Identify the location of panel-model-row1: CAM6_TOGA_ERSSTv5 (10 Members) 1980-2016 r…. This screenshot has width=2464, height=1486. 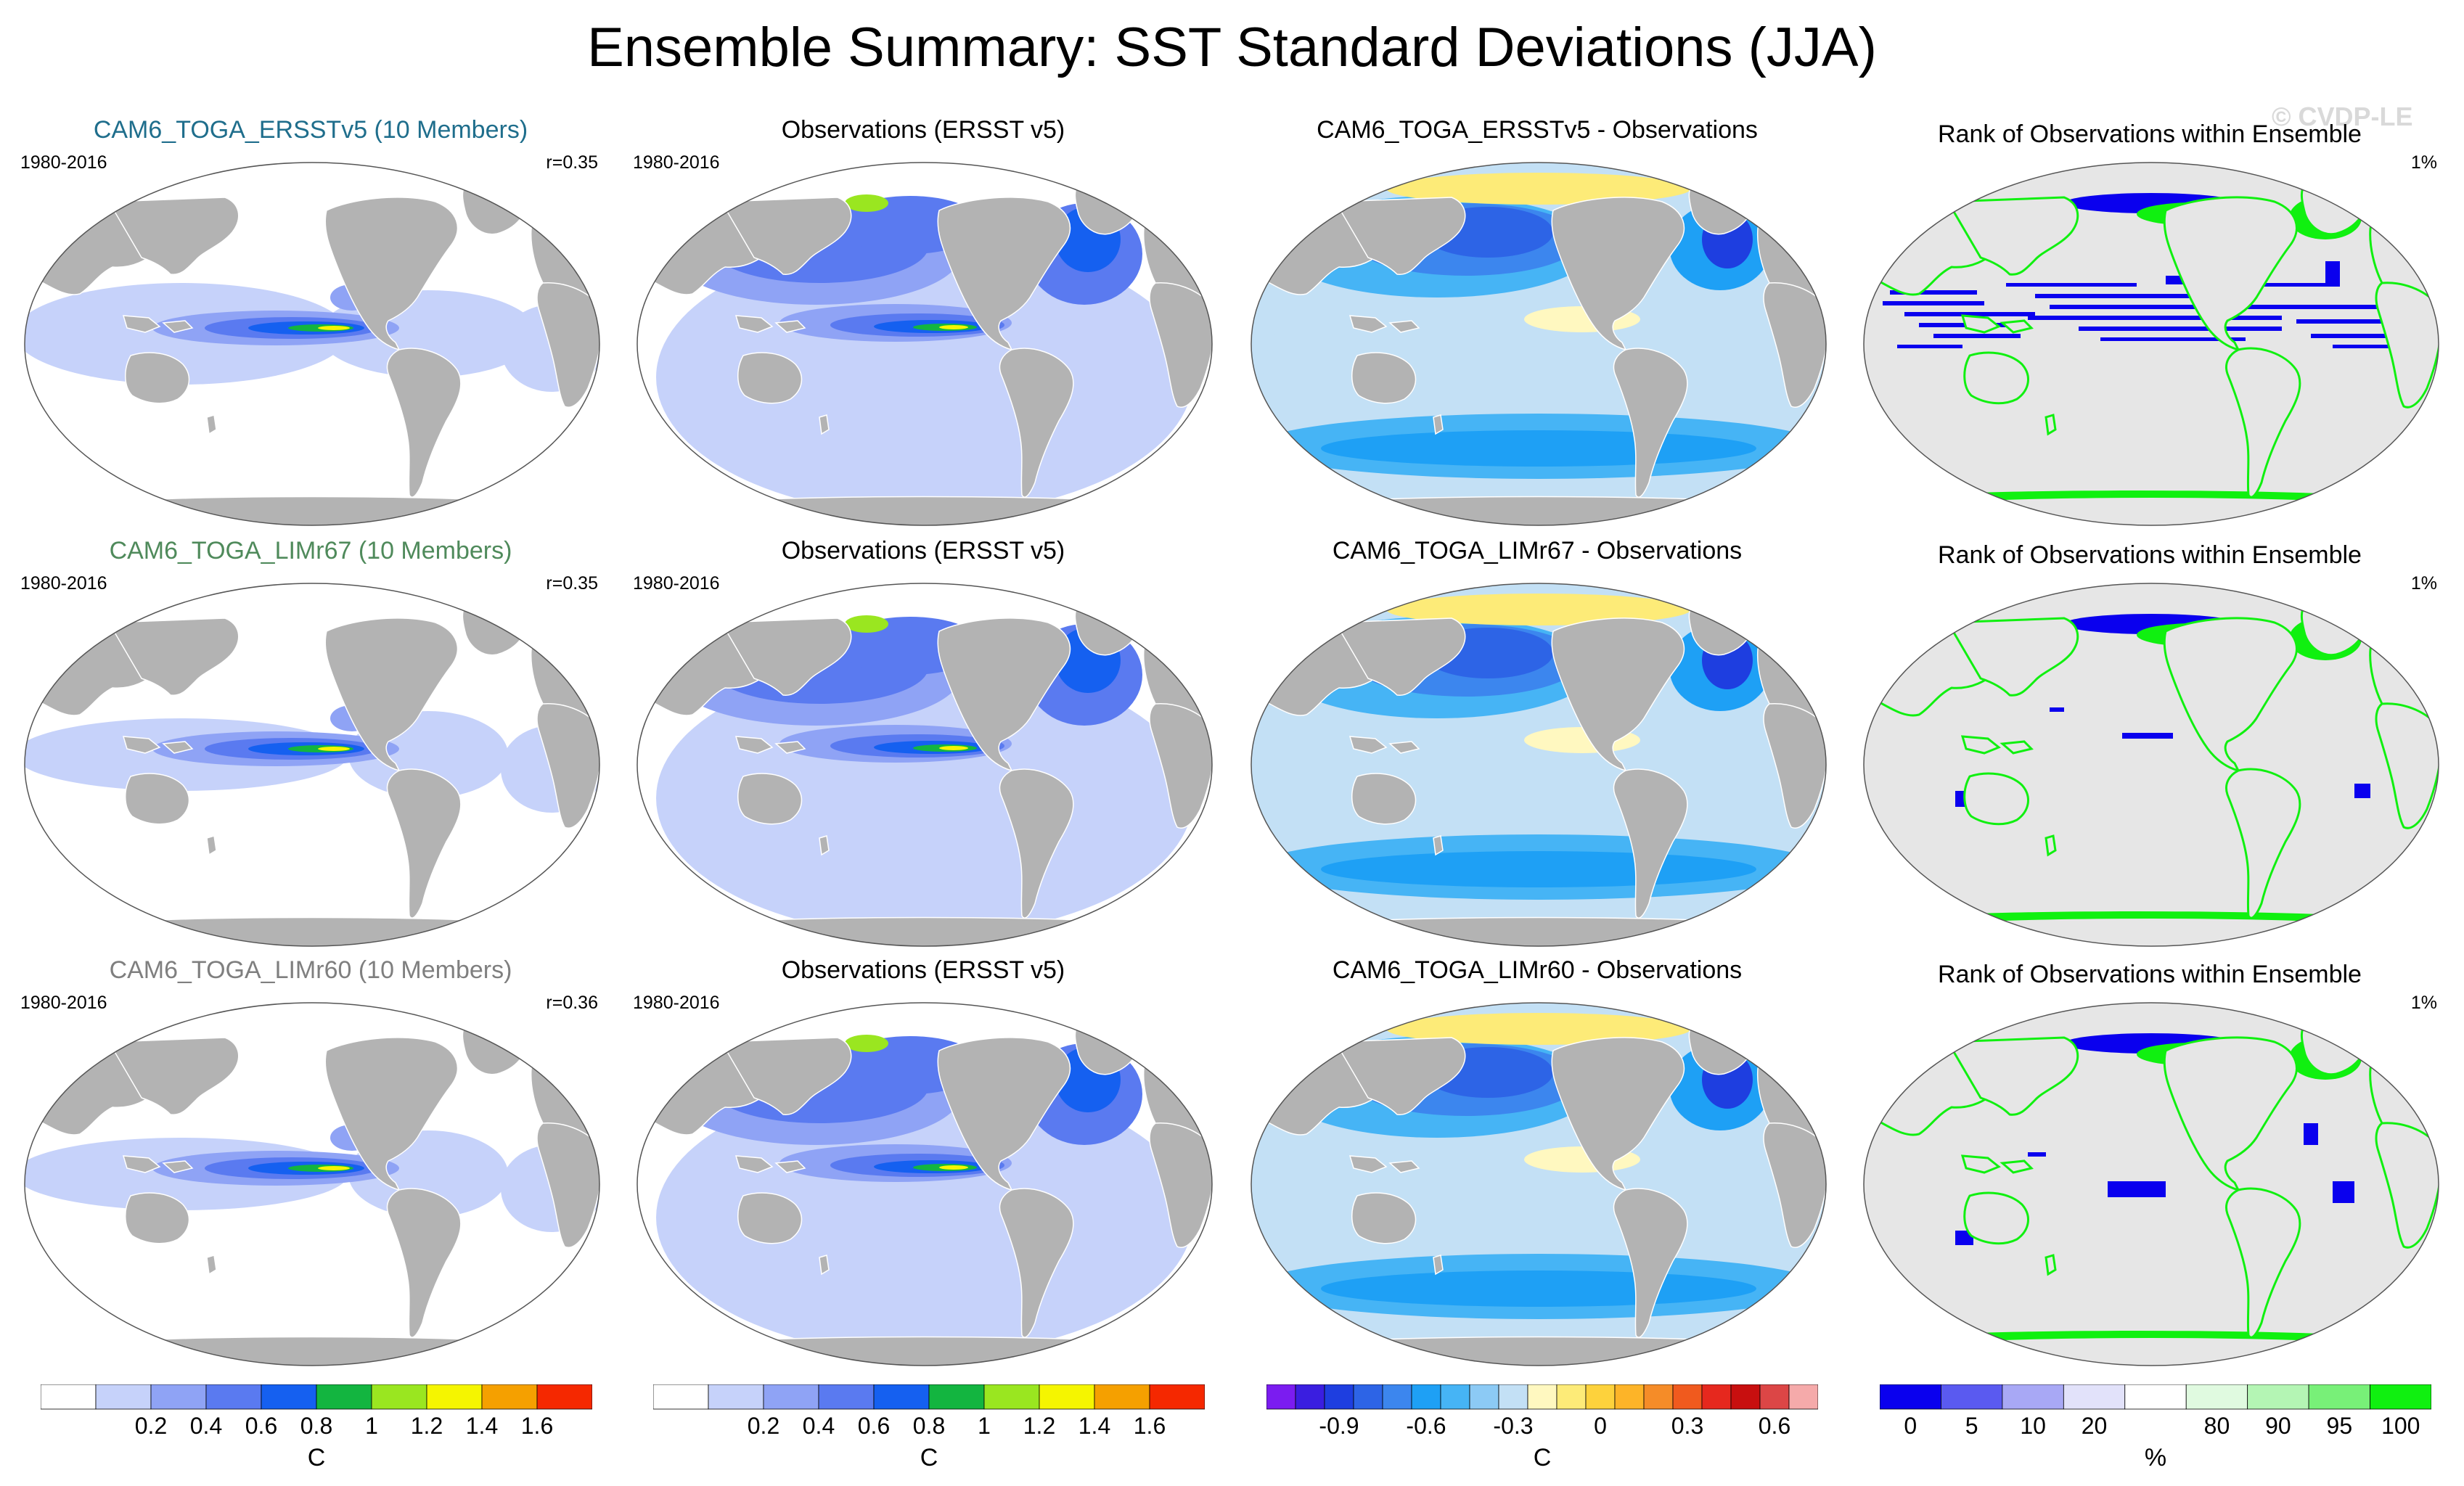
(310, 326).